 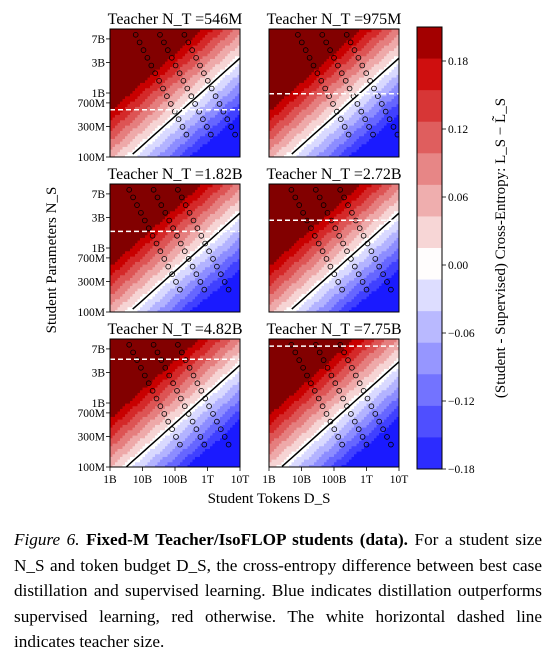 What do you see at coordinates (240, 480) in the screenshot?
I see `x-tick-label: 10T` at bounding box center [240, 480].